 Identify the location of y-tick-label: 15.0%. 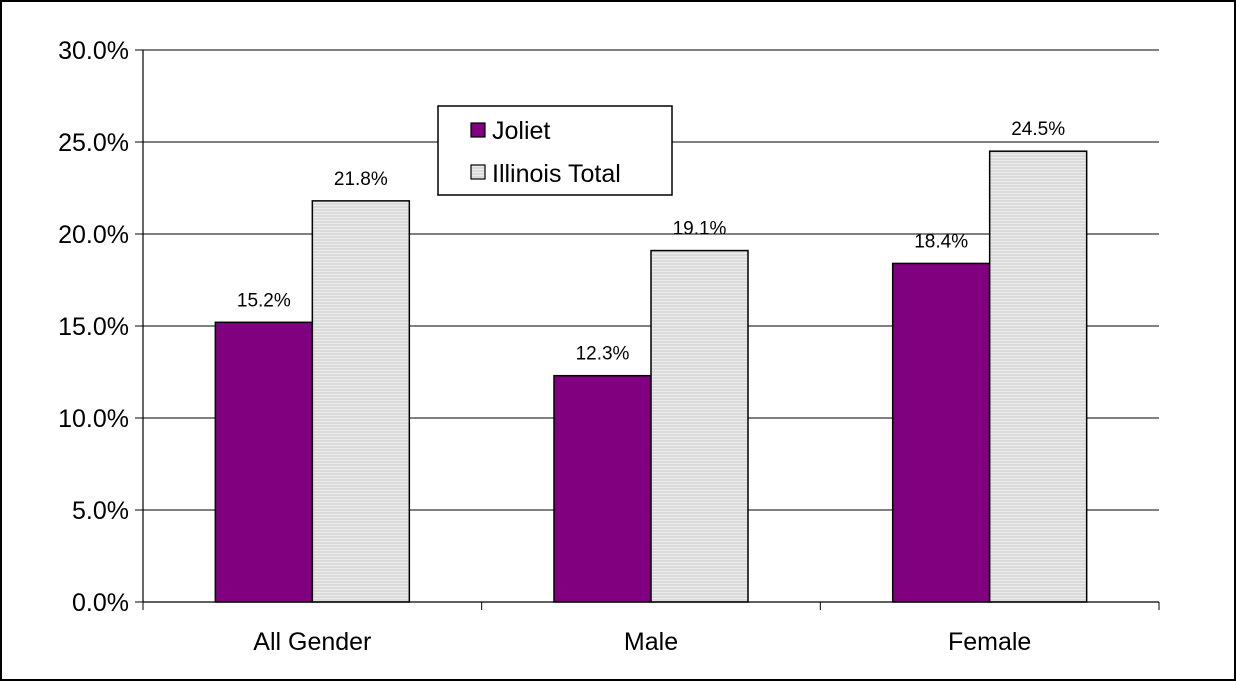
(93, 327).